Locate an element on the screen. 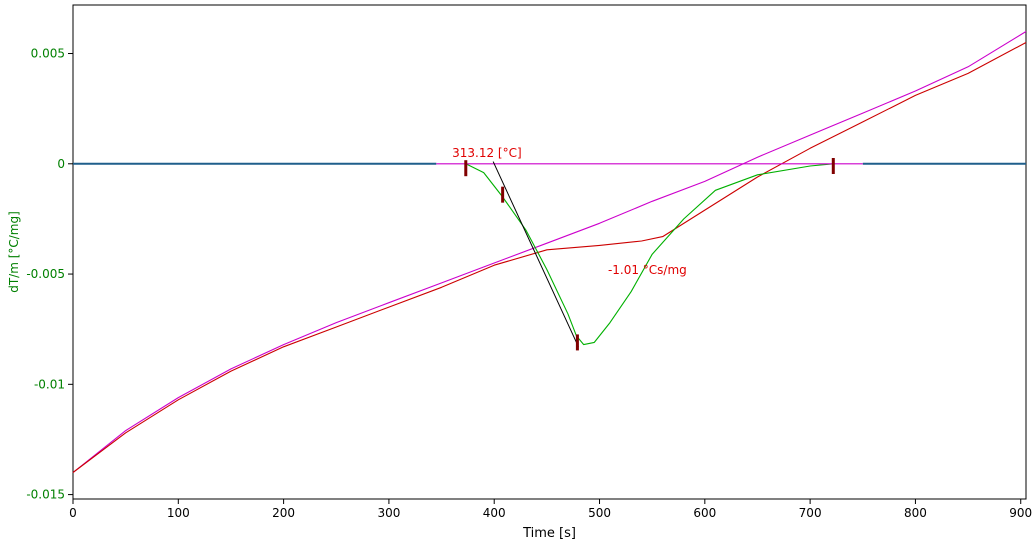 Image resolution: width=1032 pixels, height=548 pixels. x-tick-label: 100 is located at coordinates (178, 513).